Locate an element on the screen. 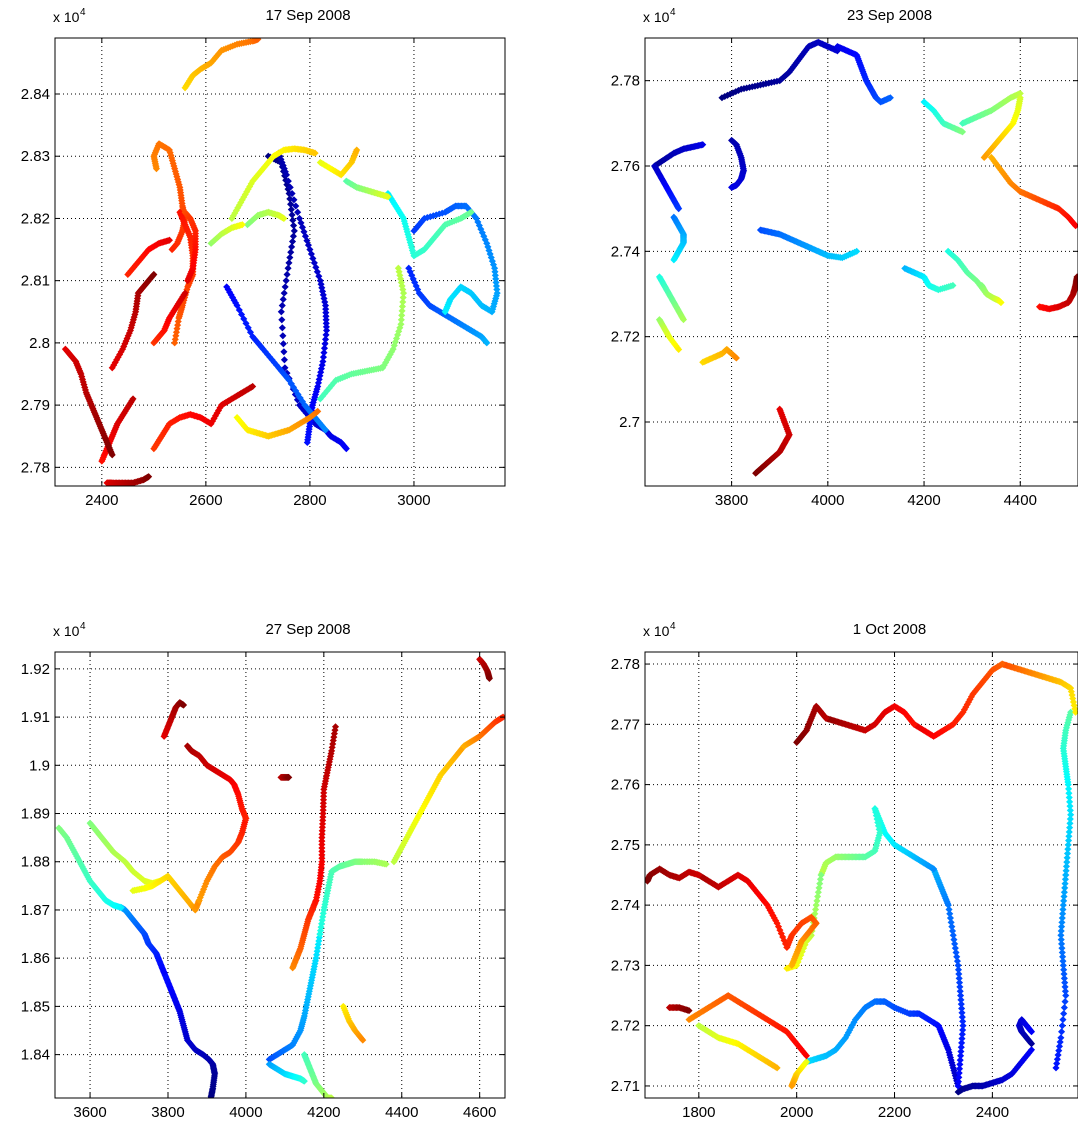 The height and width of the screenshot is (1126, 1078). y-tick-label: 2.81 is located at coordinates (35, 281).